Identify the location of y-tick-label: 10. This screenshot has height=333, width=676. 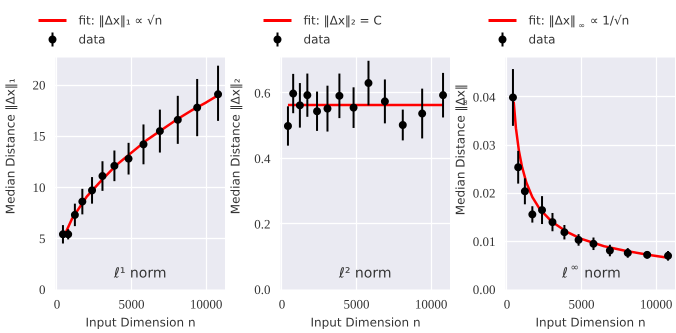
(39, 187).